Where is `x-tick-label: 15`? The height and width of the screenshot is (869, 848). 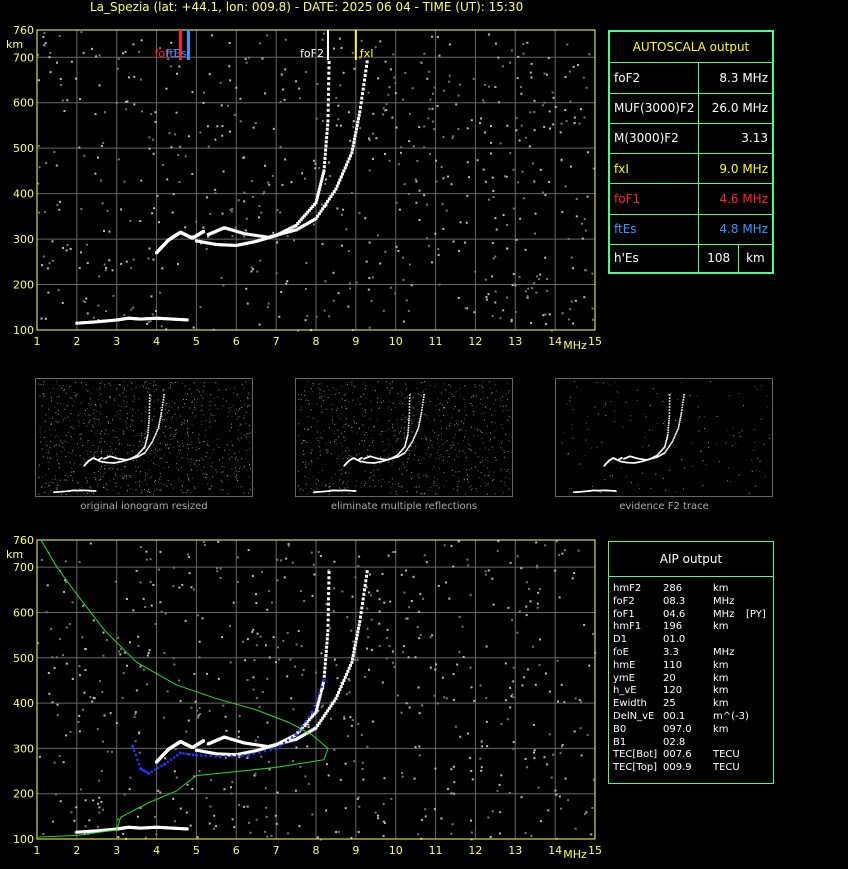
x-tick-label: 15 is located at coordinates (595, 850).